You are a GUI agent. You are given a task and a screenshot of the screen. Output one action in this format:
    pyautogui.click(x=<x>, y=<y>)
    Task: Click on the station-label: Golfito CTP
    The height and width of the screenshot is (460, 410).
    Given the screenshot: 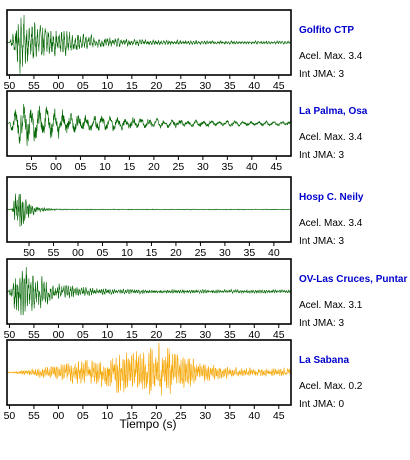 What is the action you would take?
    pyautogui.click(x=326, y=30)
    